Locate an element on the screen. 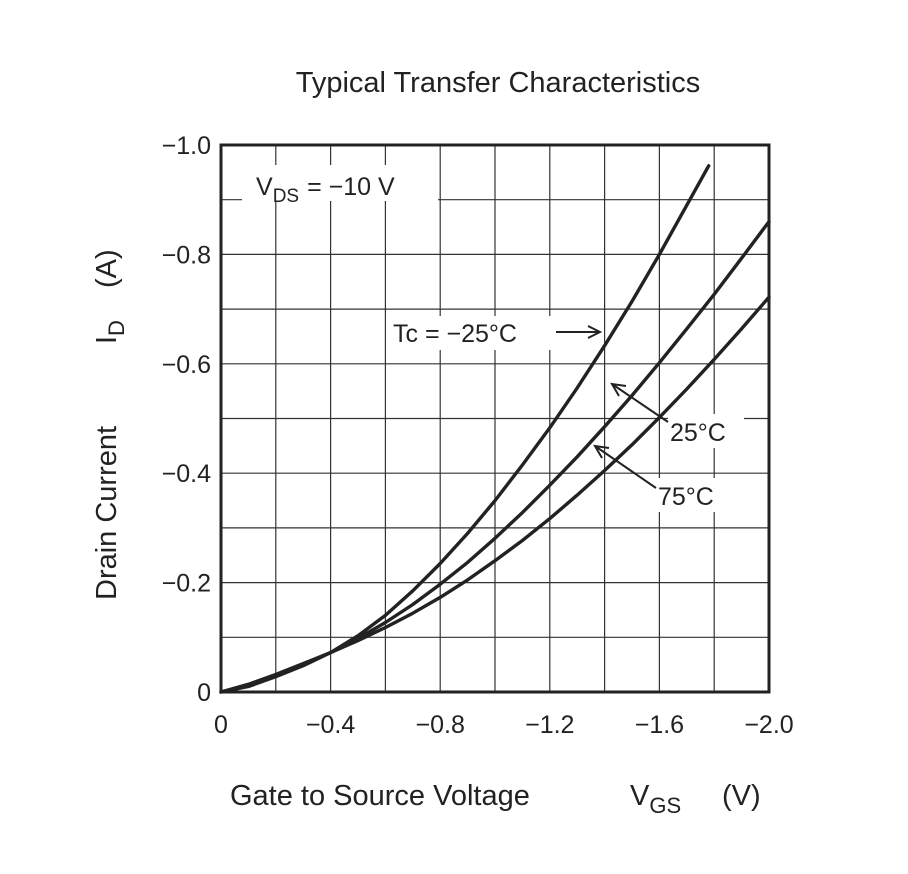 Image resolution: width=908 pixels, height=874 pixels. y-tick-label: −0.4 is located at coordinates (186, 474).